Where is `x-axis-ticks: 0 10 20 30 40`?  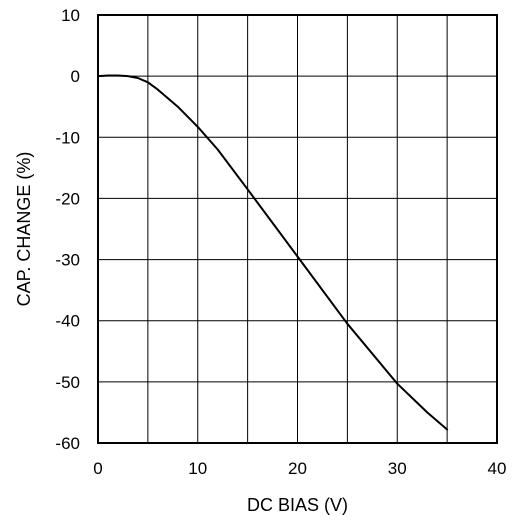
x-axis-ticks: 0 10 20 30 40 is located at coordinates (299, 468).